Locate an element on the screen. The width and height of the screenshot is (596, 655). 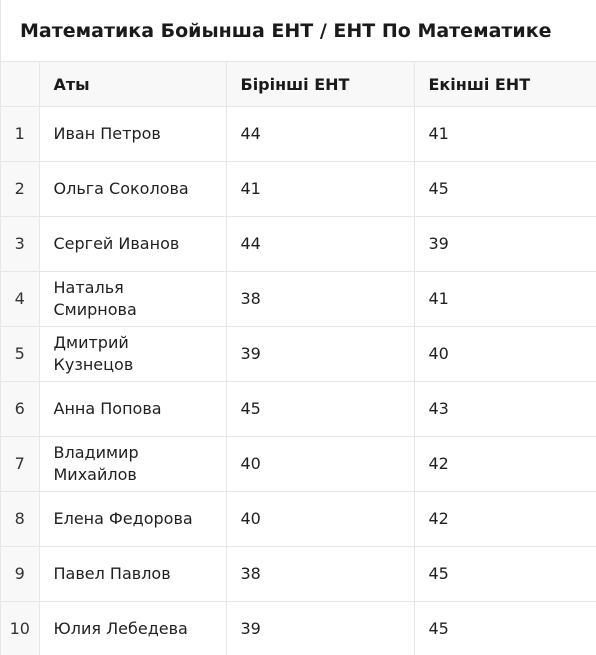
table-header: Аты Бірінші ЕНТ Екінші ЕНТ is located at coordinates (298, 84).